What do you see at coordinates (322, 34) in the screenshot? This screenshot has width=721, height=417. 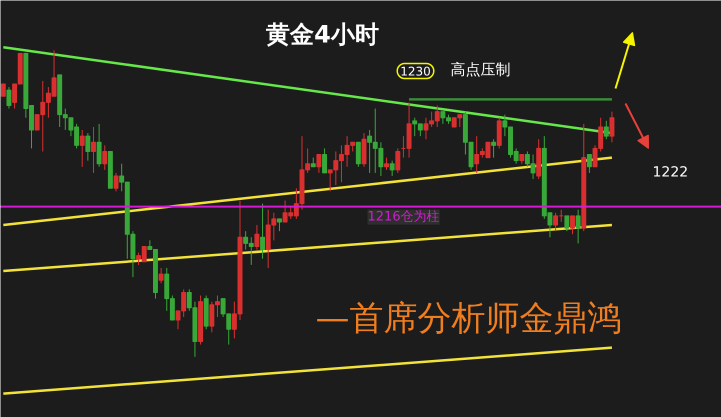 I see `chart-title: 黄金4小时` at bounding box center [322, 34].